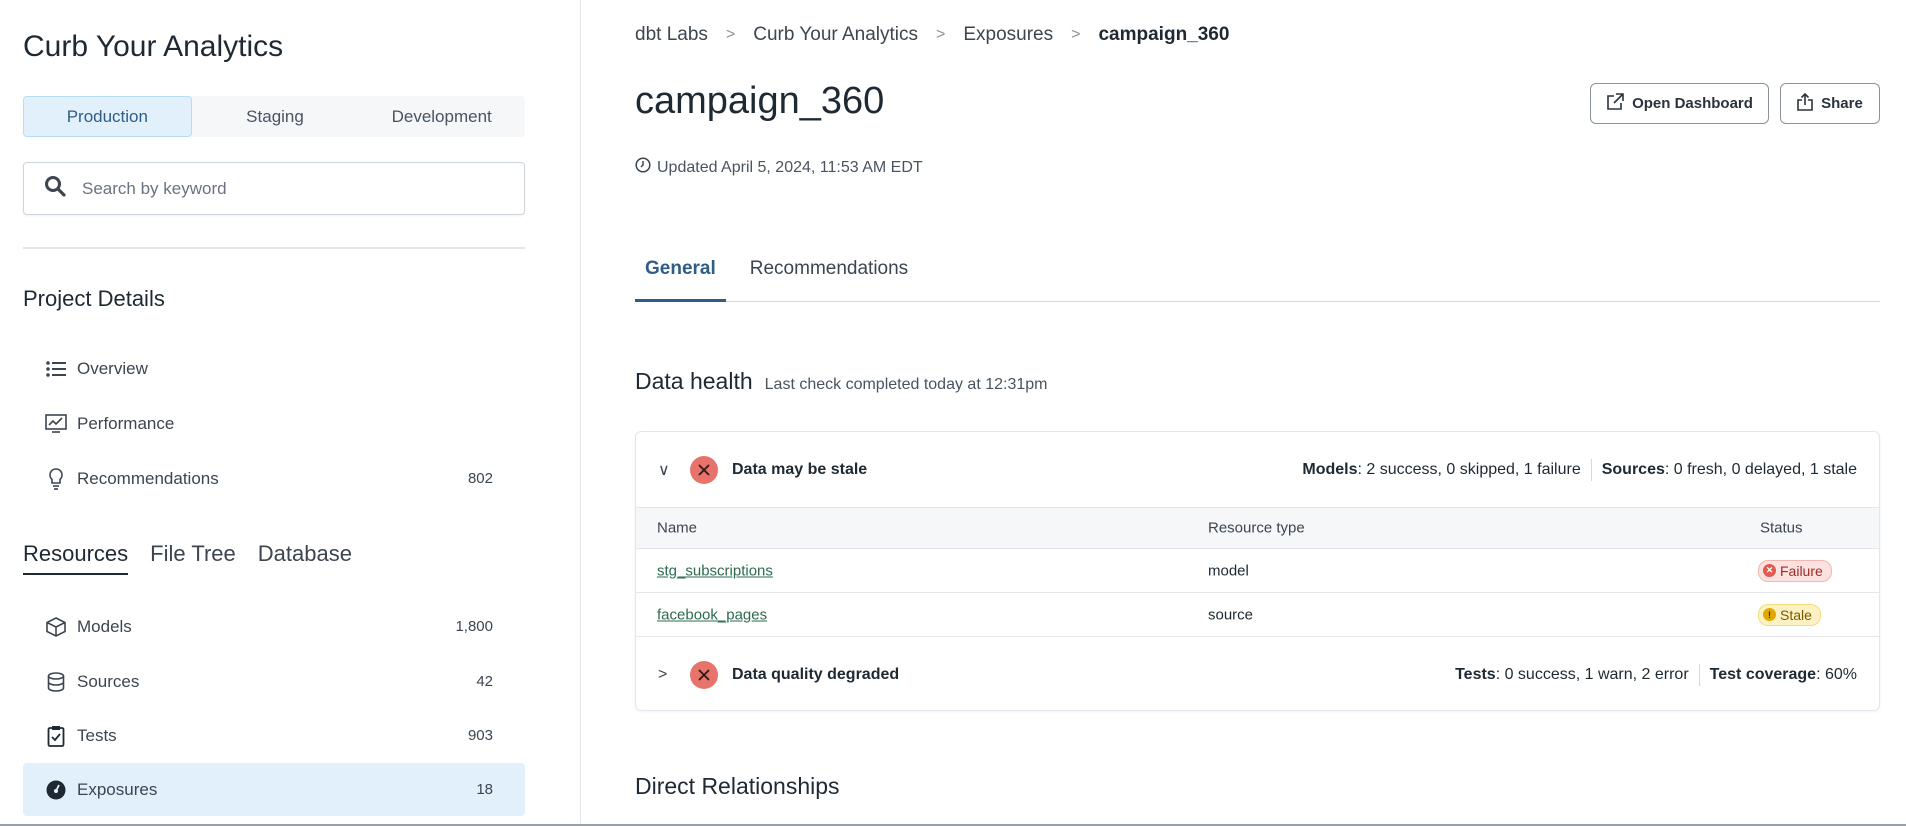 The width and height of the screenshot is (1906, 826). Describe the element at coordinates (107, 116) in the screenshot. I see `env-production: Production` at that location.